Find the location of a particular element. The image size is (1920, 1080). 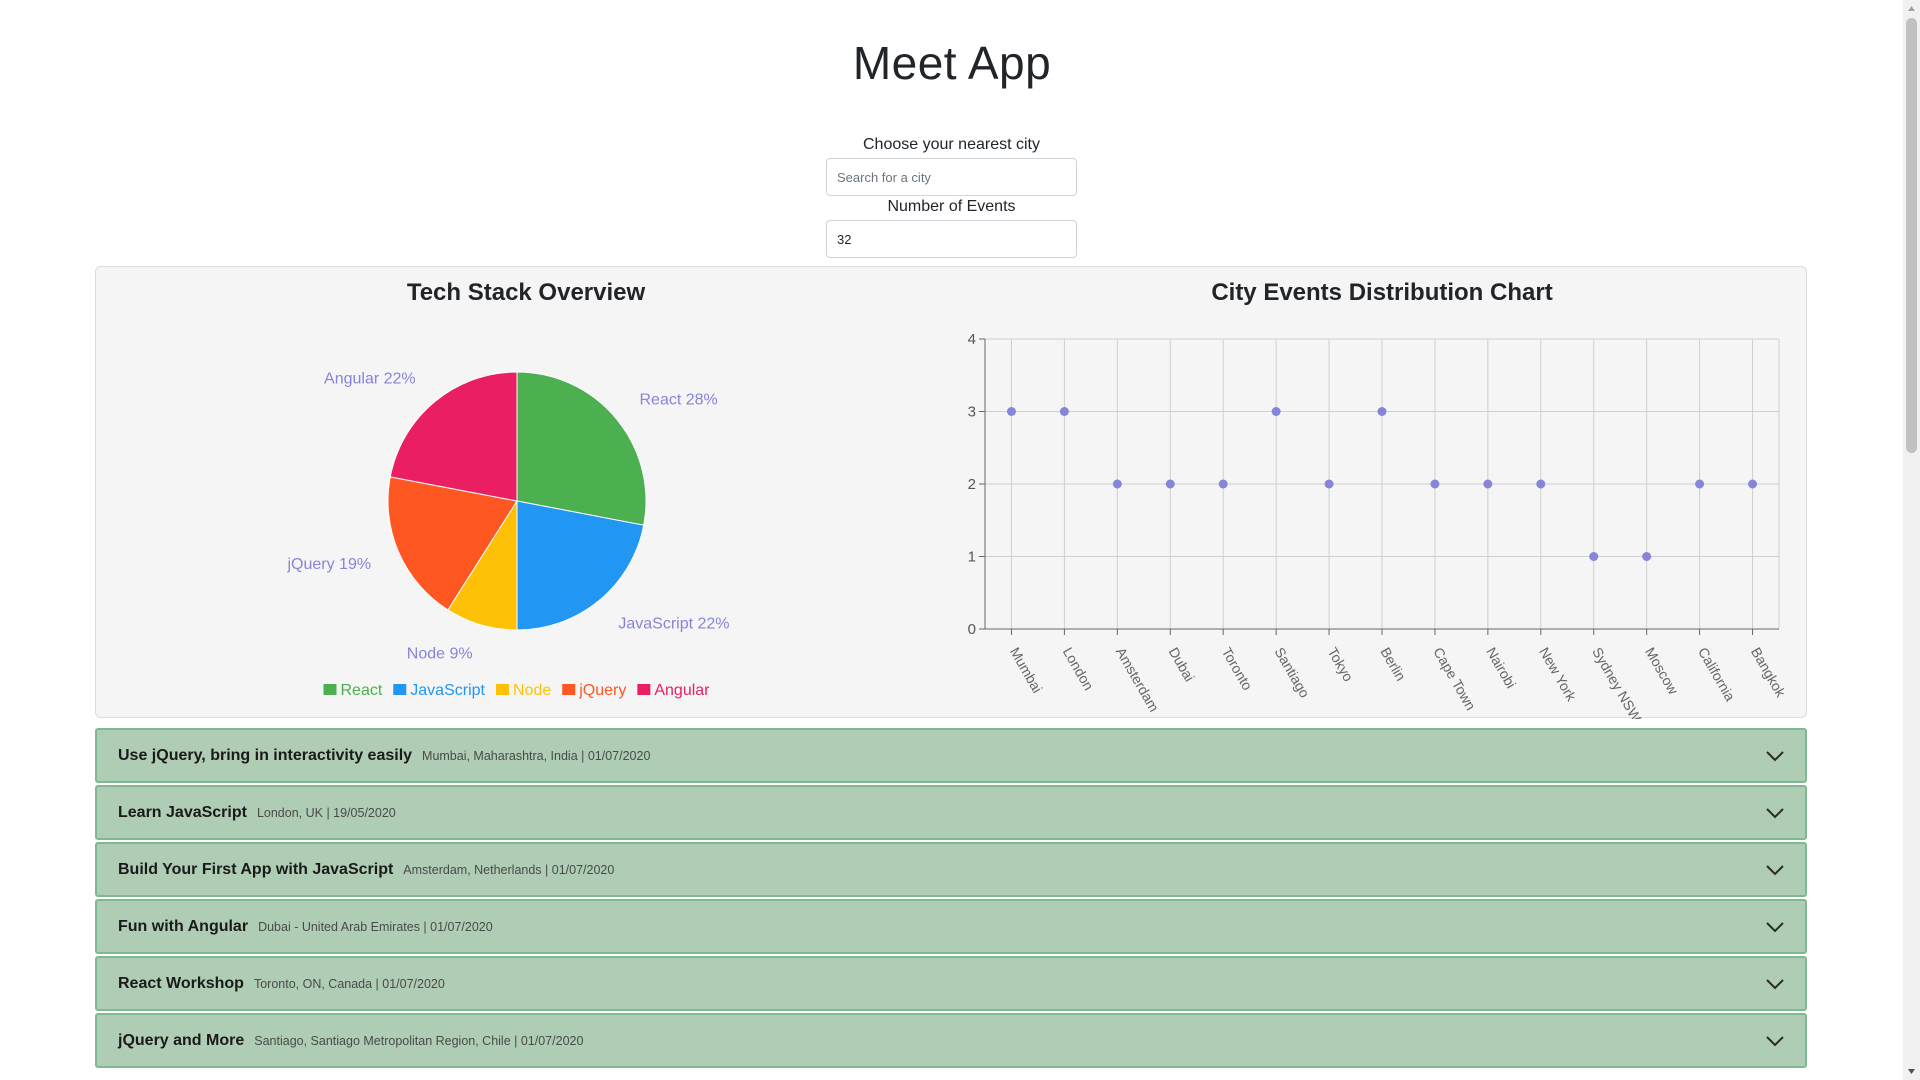

x-tick-label: California is located at coordinates (1717, 674).